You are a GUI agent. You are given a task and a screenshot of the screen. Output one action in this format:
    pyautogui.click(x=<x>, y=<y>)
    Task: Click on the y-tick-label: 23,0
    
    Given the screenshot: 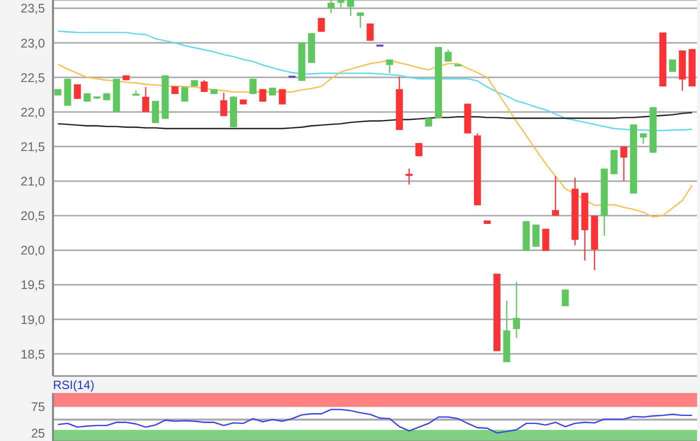 What is the action you would take?
    pyautogui.click(x=33, y=43)
    